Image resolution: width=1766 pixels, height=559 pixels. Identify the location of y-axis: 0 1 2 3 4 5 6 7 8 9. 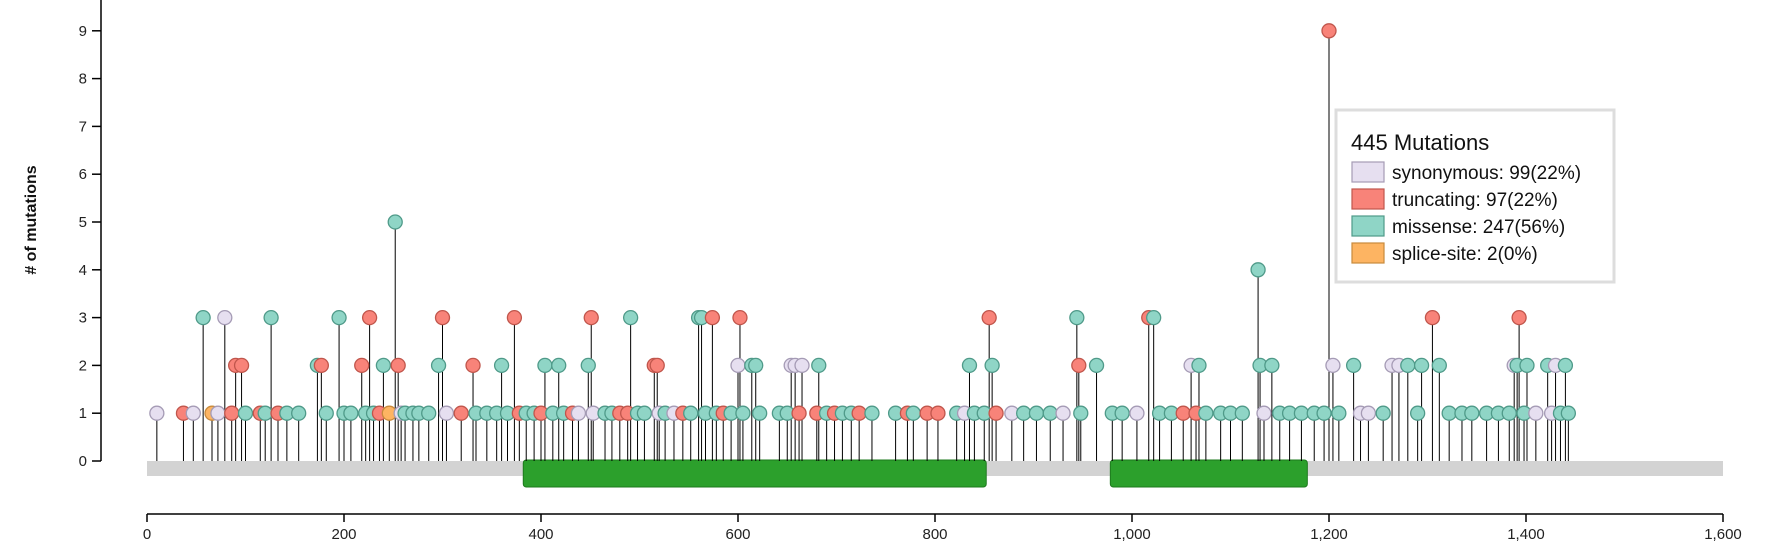
(90, 235).